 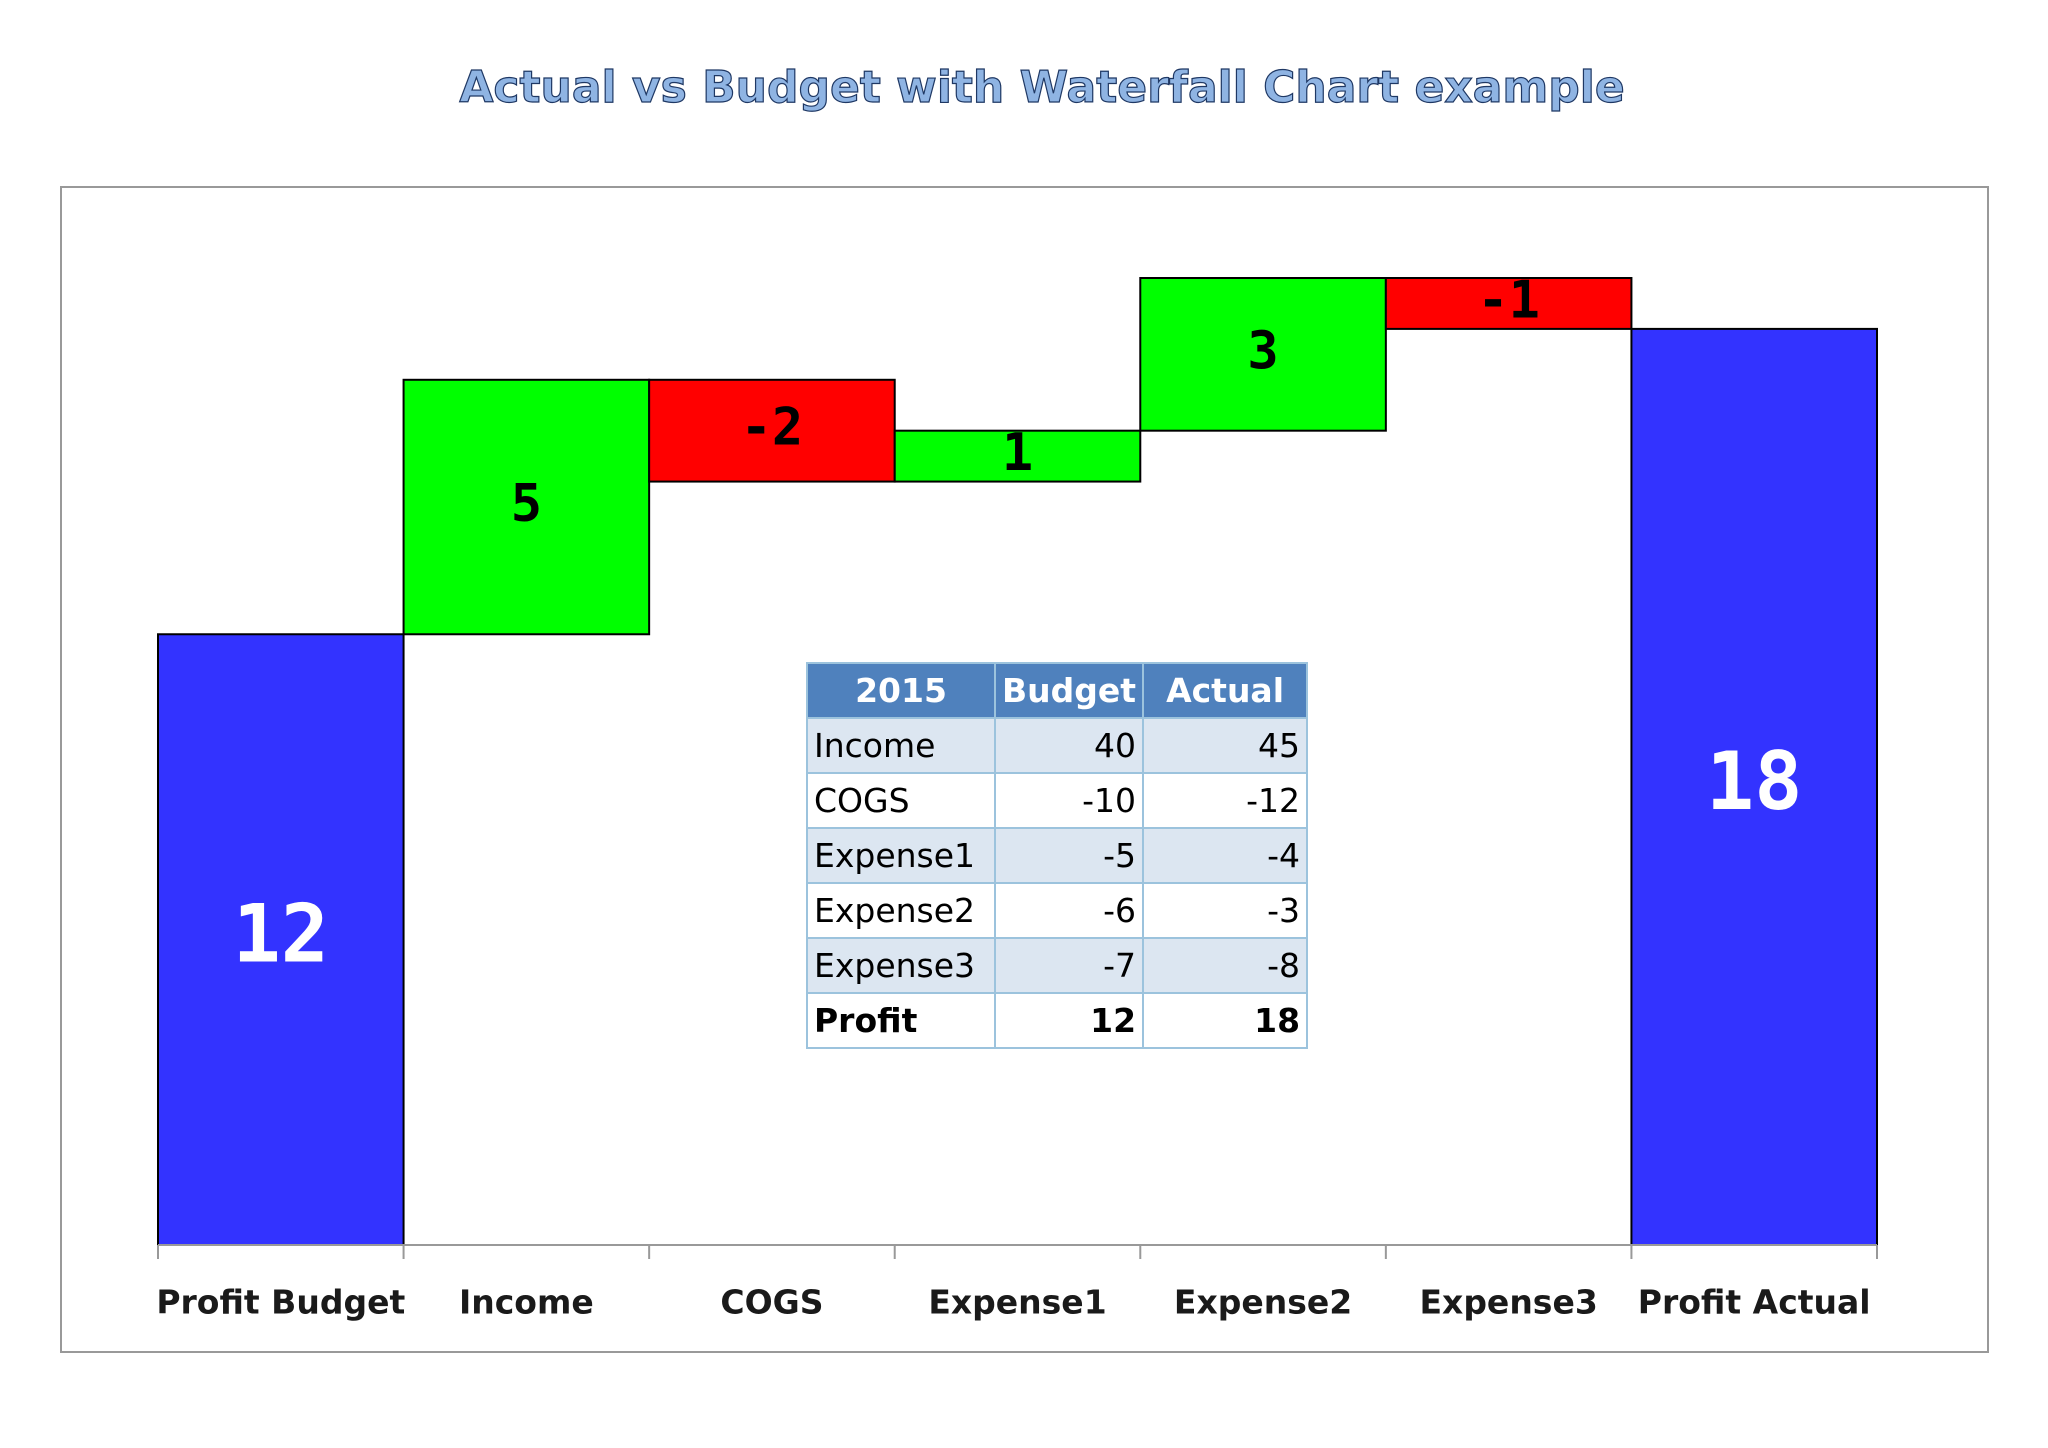 I want to click on table-cell: 40, so click(x=1069, y=745).